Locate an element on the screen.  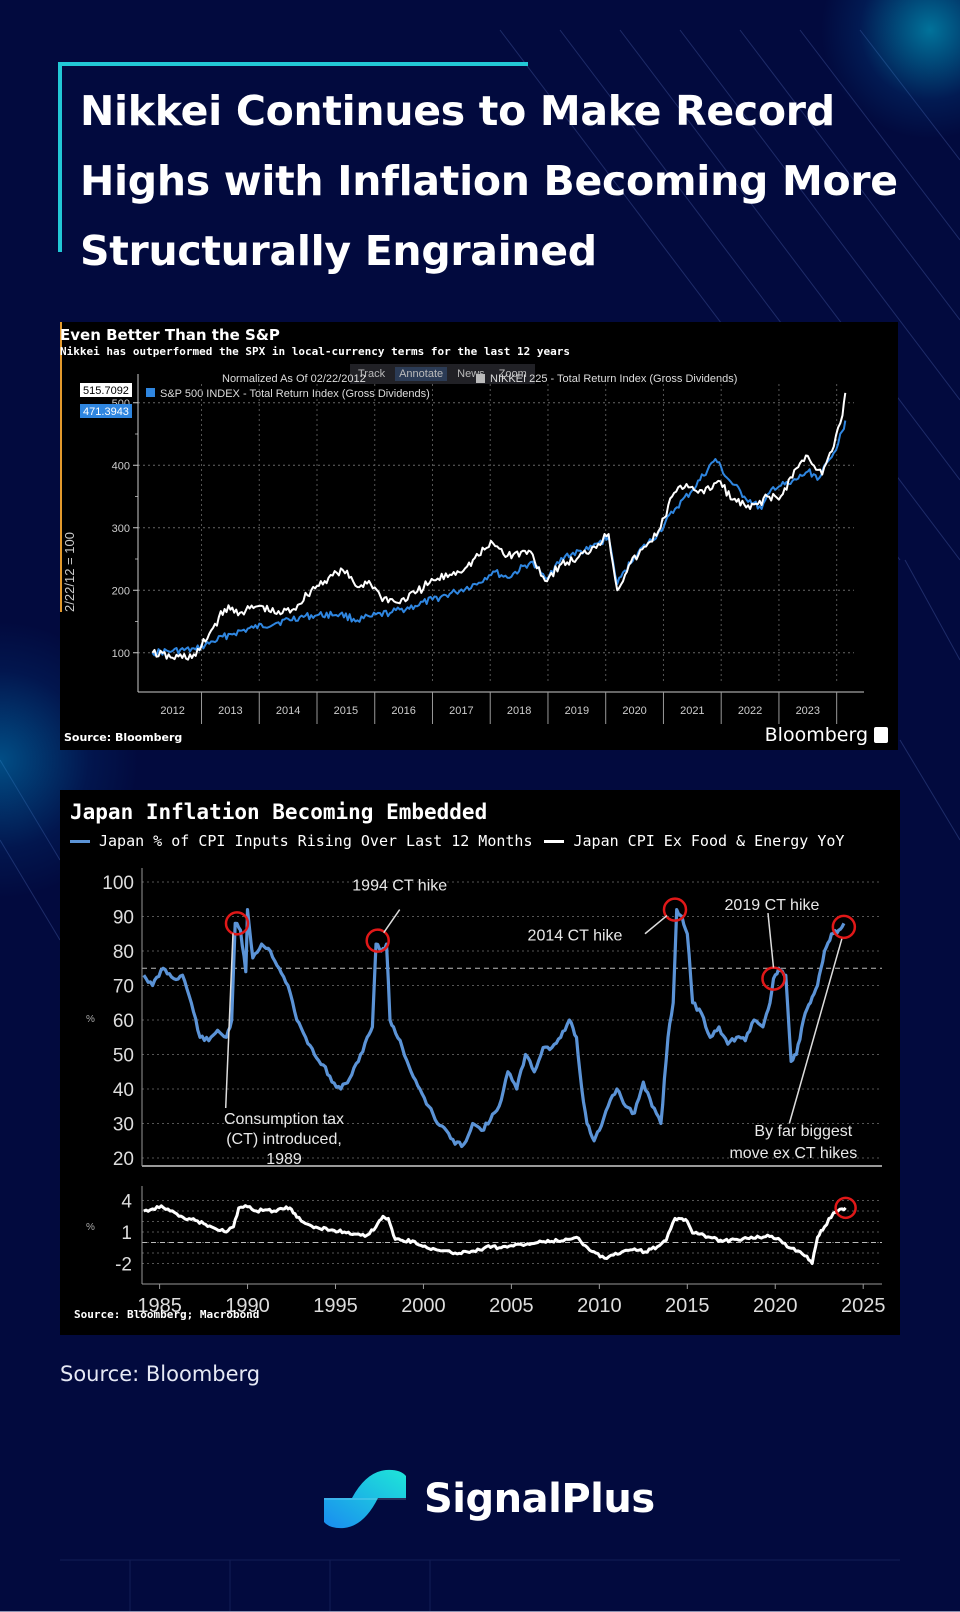
page-source: Source: Bloomberg is located at coordinates (160, 1374).